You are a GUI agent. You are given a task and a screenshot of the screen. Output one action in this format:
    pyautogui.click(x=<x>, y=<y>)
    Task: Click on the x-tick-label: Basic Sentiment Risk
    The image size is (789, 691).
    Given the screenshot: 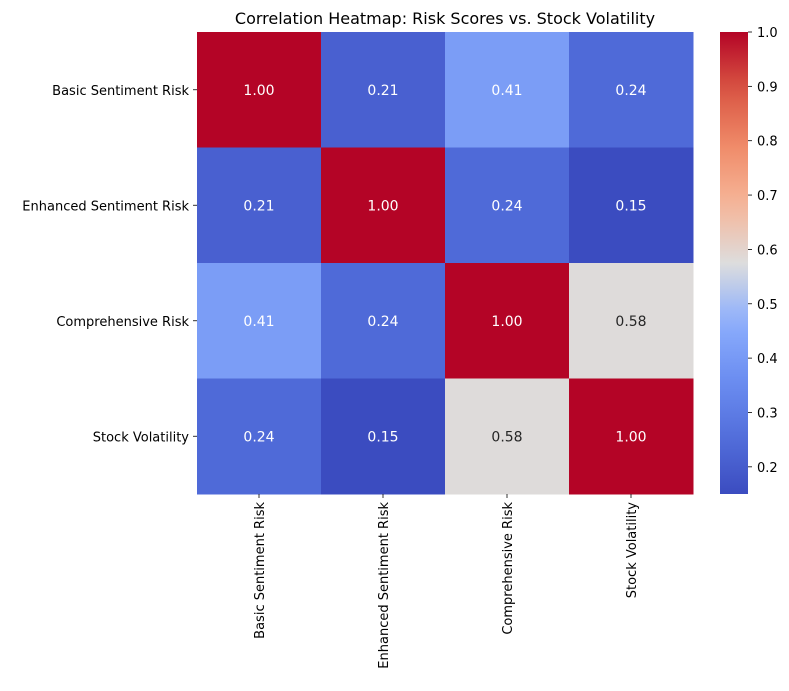 What is the action you would take?
    pyautogui.click(x=260, y=570)
    